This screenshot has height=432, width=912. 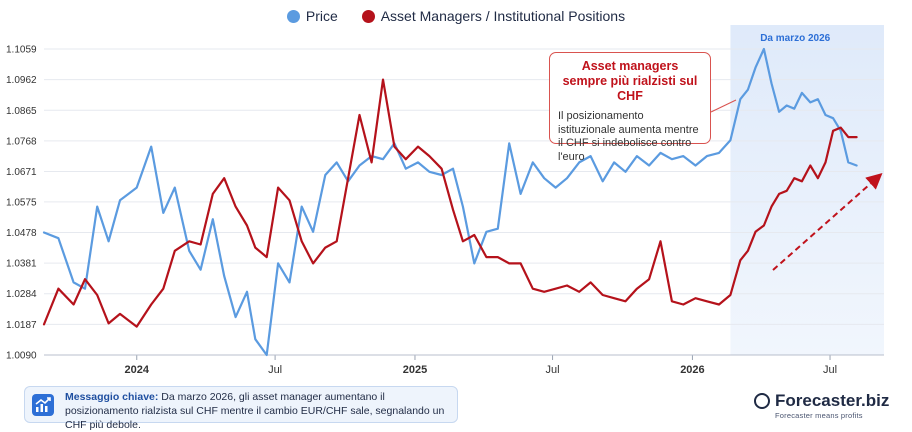 What do you see at coordinates (21, 50) in the screenshot?
I see `y-tick-label: 1.1059` at bounding box center [21, 50].